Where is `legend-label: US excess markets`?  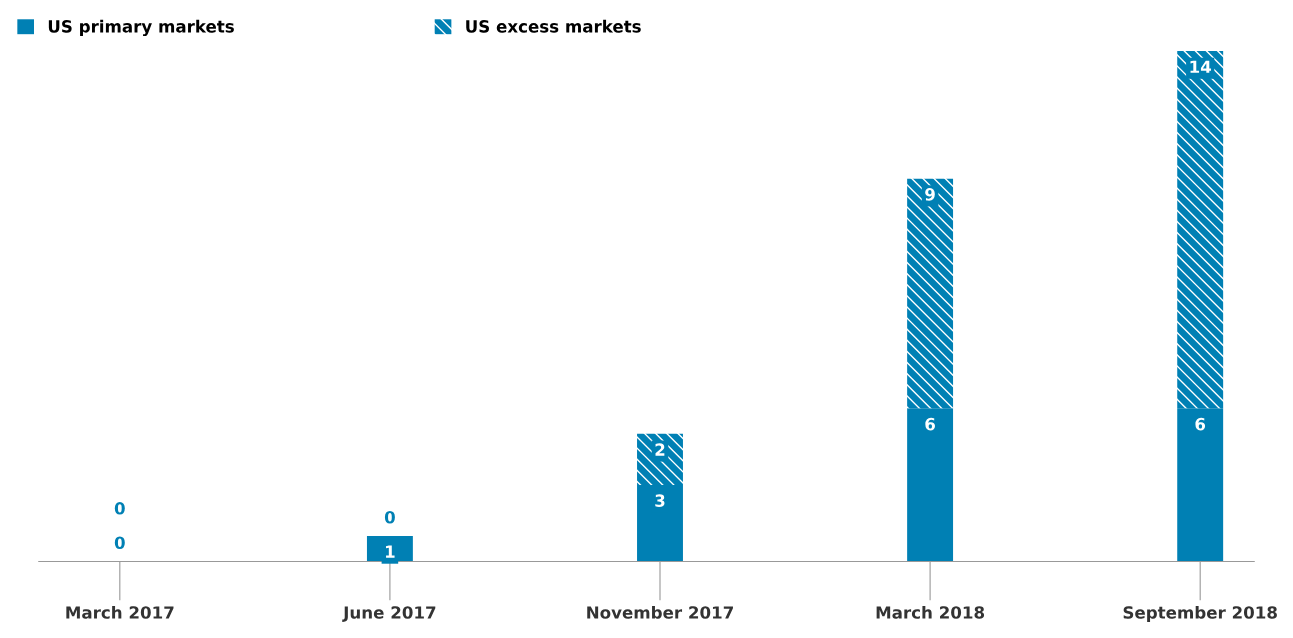 legend-label: US excess markets is located at coordinates (553, 26).